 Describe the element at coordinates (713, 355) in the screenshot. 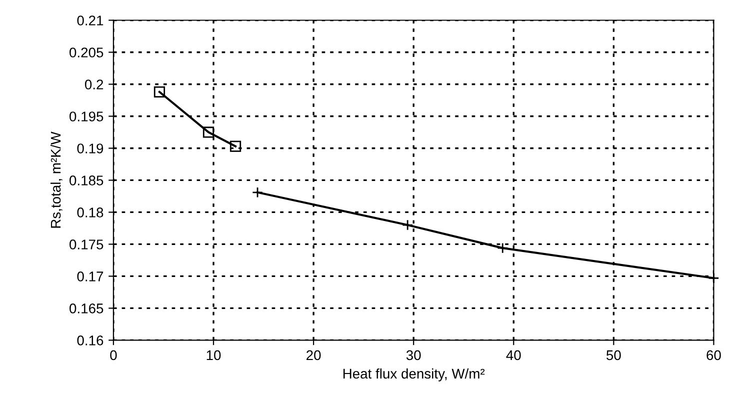

I see `x-tick-label: 60` at that location.